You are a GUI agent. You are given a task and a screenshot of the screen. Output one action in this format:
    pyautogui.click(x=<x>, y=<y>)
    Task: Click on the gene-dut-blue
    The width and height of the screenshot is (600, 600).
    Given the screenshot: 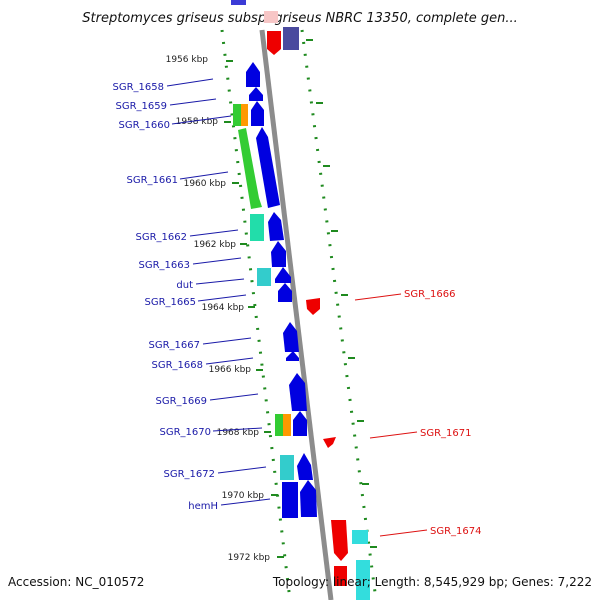 What is the action you would take?
    pyautogui.click(x=283, y=275)
    